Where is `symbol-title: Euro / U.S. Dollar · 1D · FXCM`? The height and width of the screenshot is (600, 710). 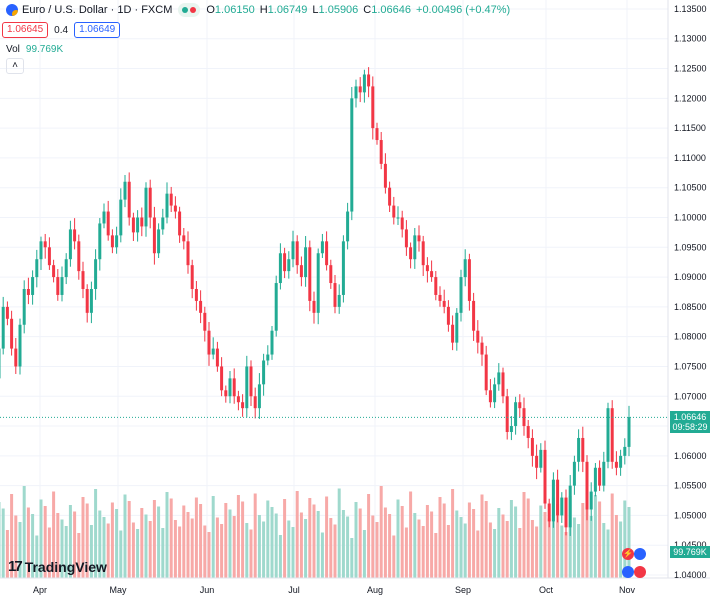 symbol-title: Euro / U.S. Dollar · 1D · FXCM is located at coordinates (97, 10).